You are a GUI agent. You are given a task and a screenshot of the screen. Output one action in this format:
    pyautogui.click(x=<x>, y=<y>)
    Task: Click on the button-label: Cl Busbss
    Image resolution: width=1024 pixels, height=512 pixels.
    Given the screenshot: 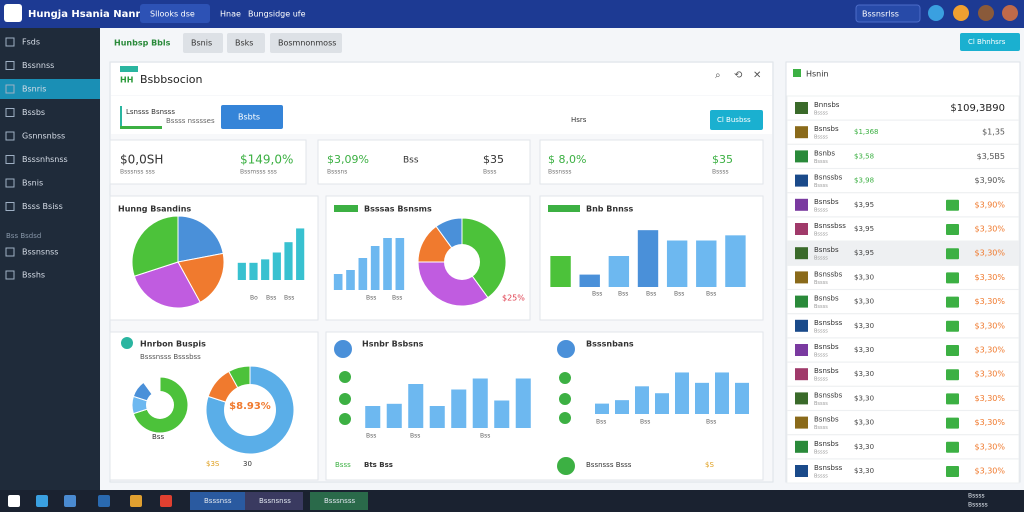 What is the action you would take?
    pyautogui.click(x=734, y=120)
    